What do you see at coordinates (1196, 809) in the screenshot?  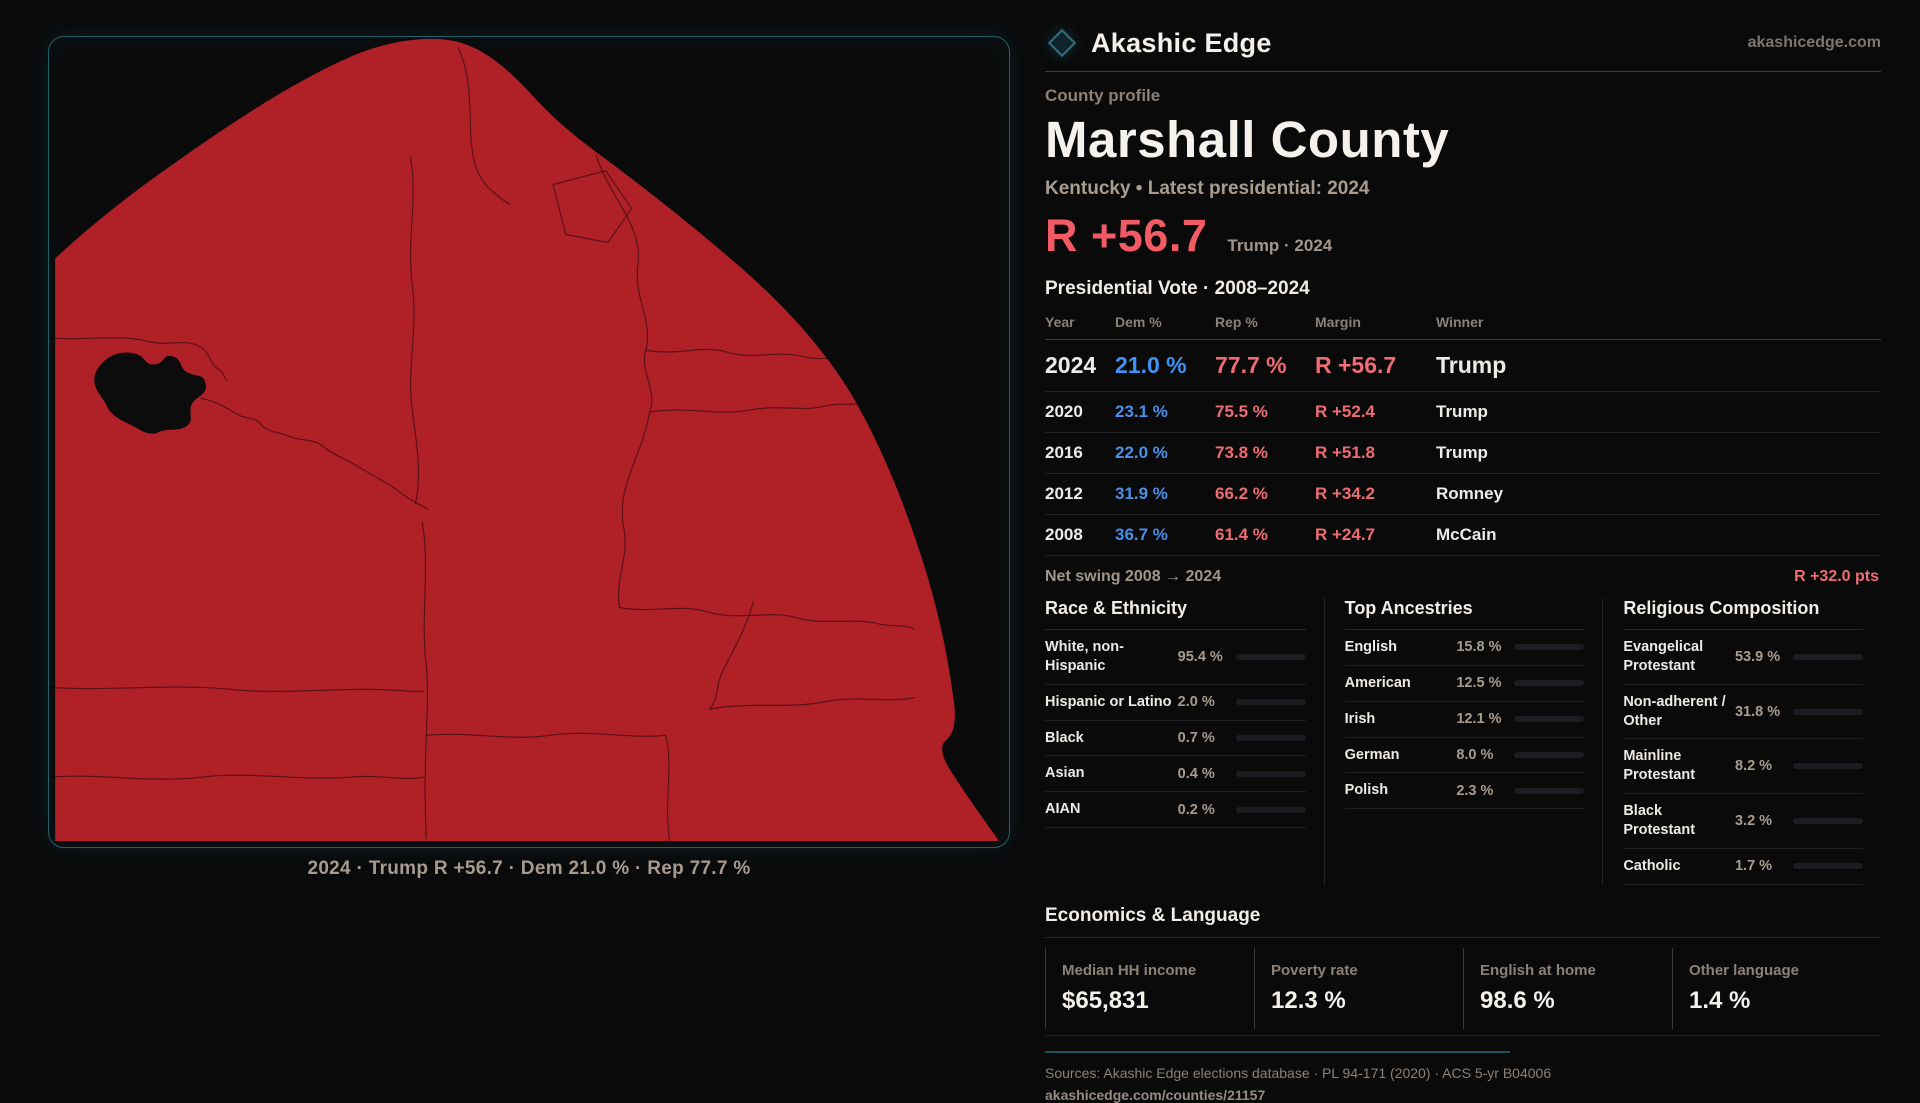 I see `stat-value: 0.2 %` at bounding box center [1196, 809].